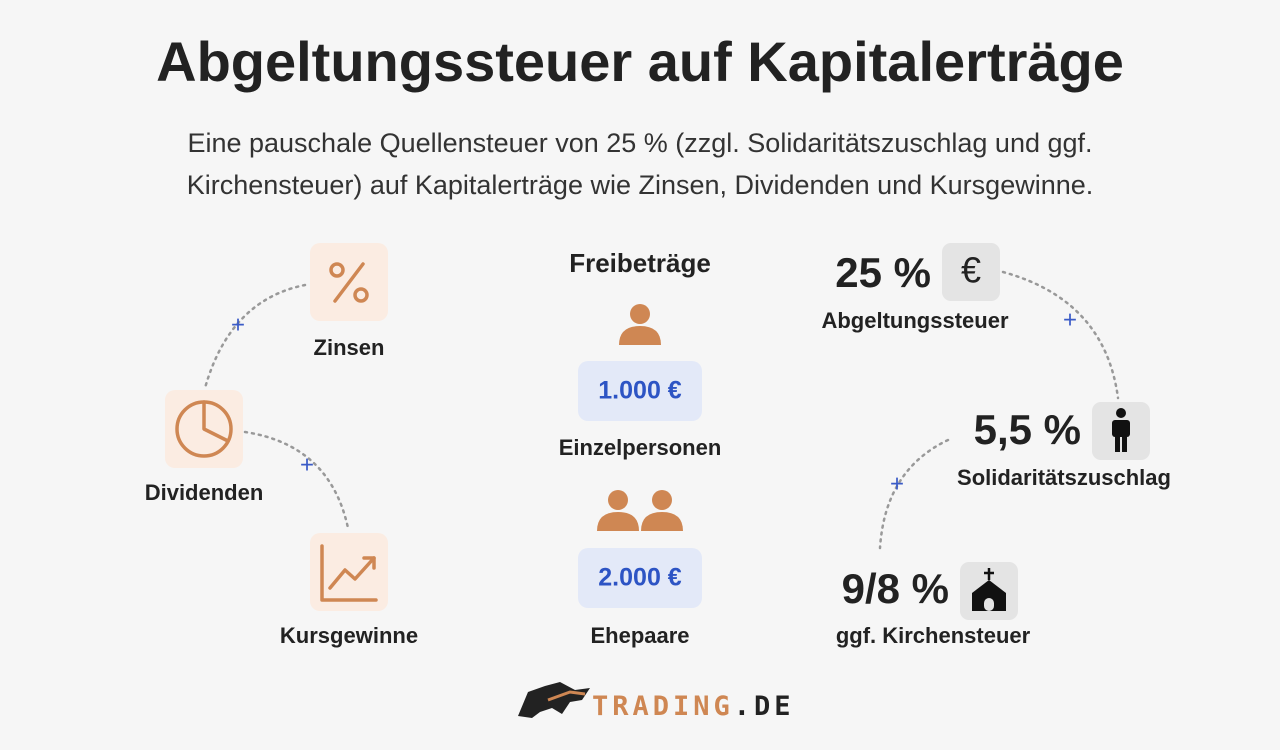 Image resolution: width=1280 pixels, height=750 pixels. I want to click on church-icon, so click(989, 589).